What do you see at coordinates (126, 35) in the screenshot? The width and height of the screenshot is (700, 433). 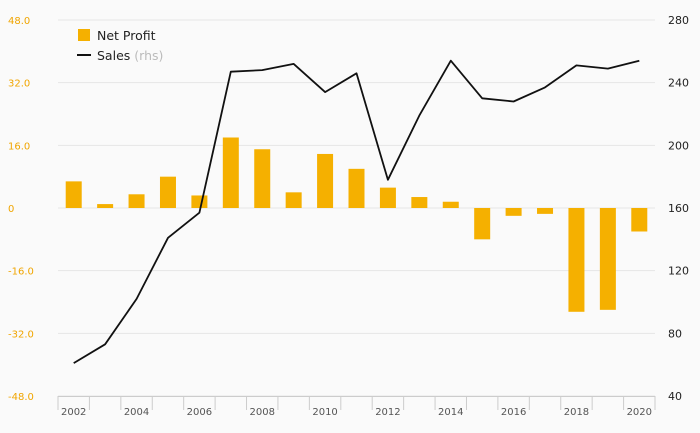 I see `legend-label-net-profit: Net Profit` at bounding box center [126, 35].